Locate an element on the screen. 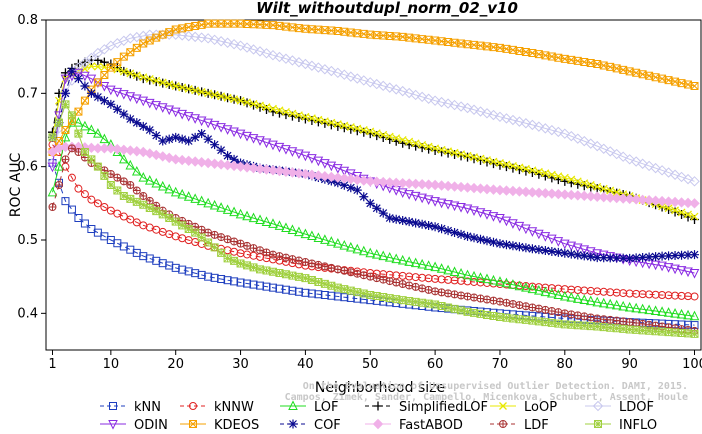  y-tick-label: 0.6 is located at coordinates (27, 167).